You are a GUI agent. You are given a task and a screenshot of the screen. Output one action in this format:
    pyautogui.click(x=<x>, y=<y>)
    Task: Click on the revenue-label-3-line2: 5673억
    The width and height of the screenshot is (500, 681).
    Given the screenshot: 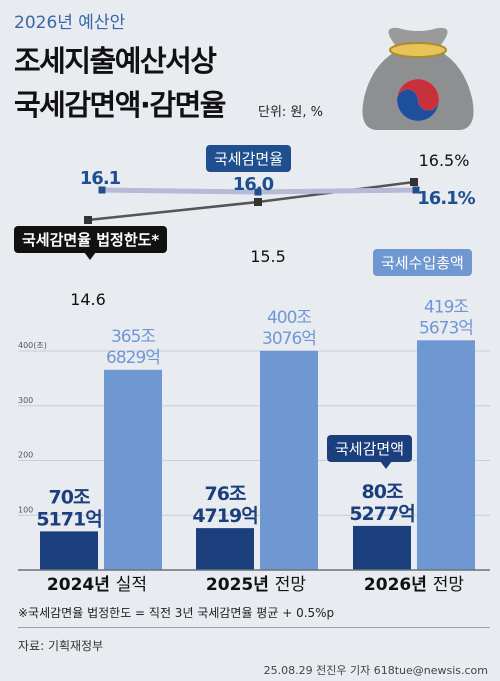 What is the action you would take?
    pyautogui.click(x=446, y=328)
    